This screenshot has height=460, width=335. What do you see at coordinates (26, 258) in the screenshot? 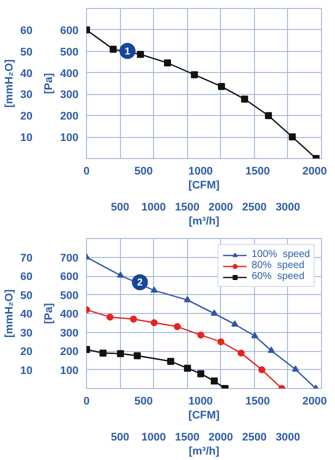
I see `y2-tick-label: 70` at bounding box center [26, 258].